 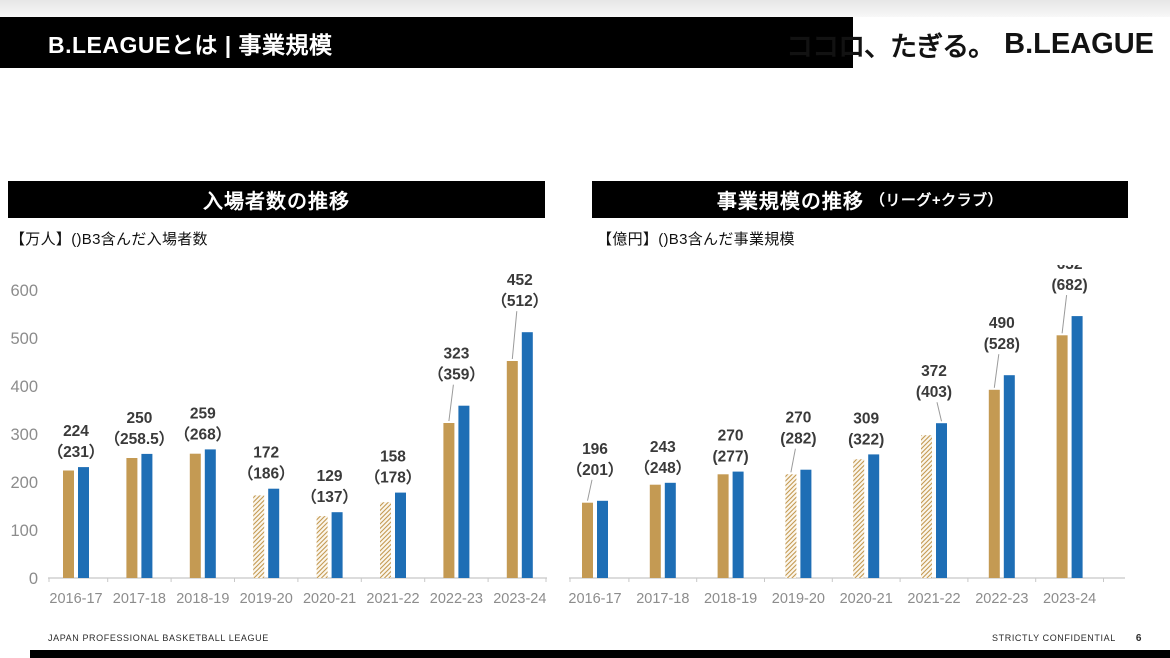 I want to click on svg-text: 632, so click(x=1070, y=269).